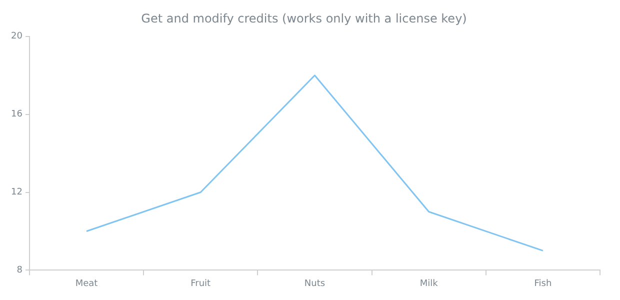  What do you see at coordinates (543, 283) in the screenshot?
I see `x-tick-label: Fish` at bounding box center [543, 283].